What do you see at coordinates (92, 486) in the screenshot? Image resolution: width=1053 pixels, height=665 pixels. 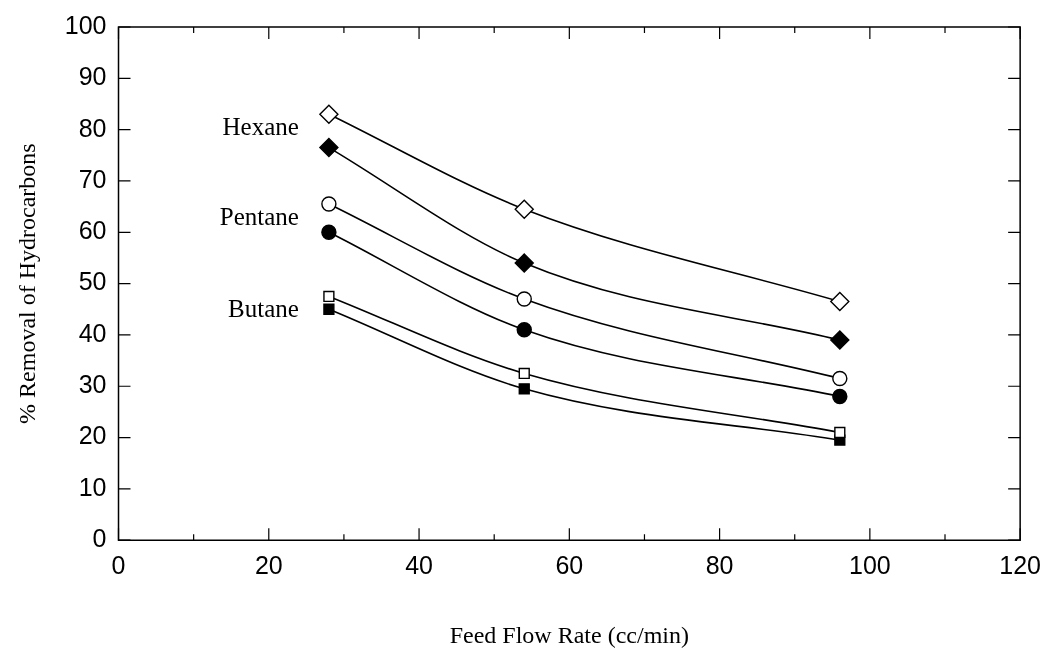 I see `y-tick-label: 10` at bounding box center [92, 486].